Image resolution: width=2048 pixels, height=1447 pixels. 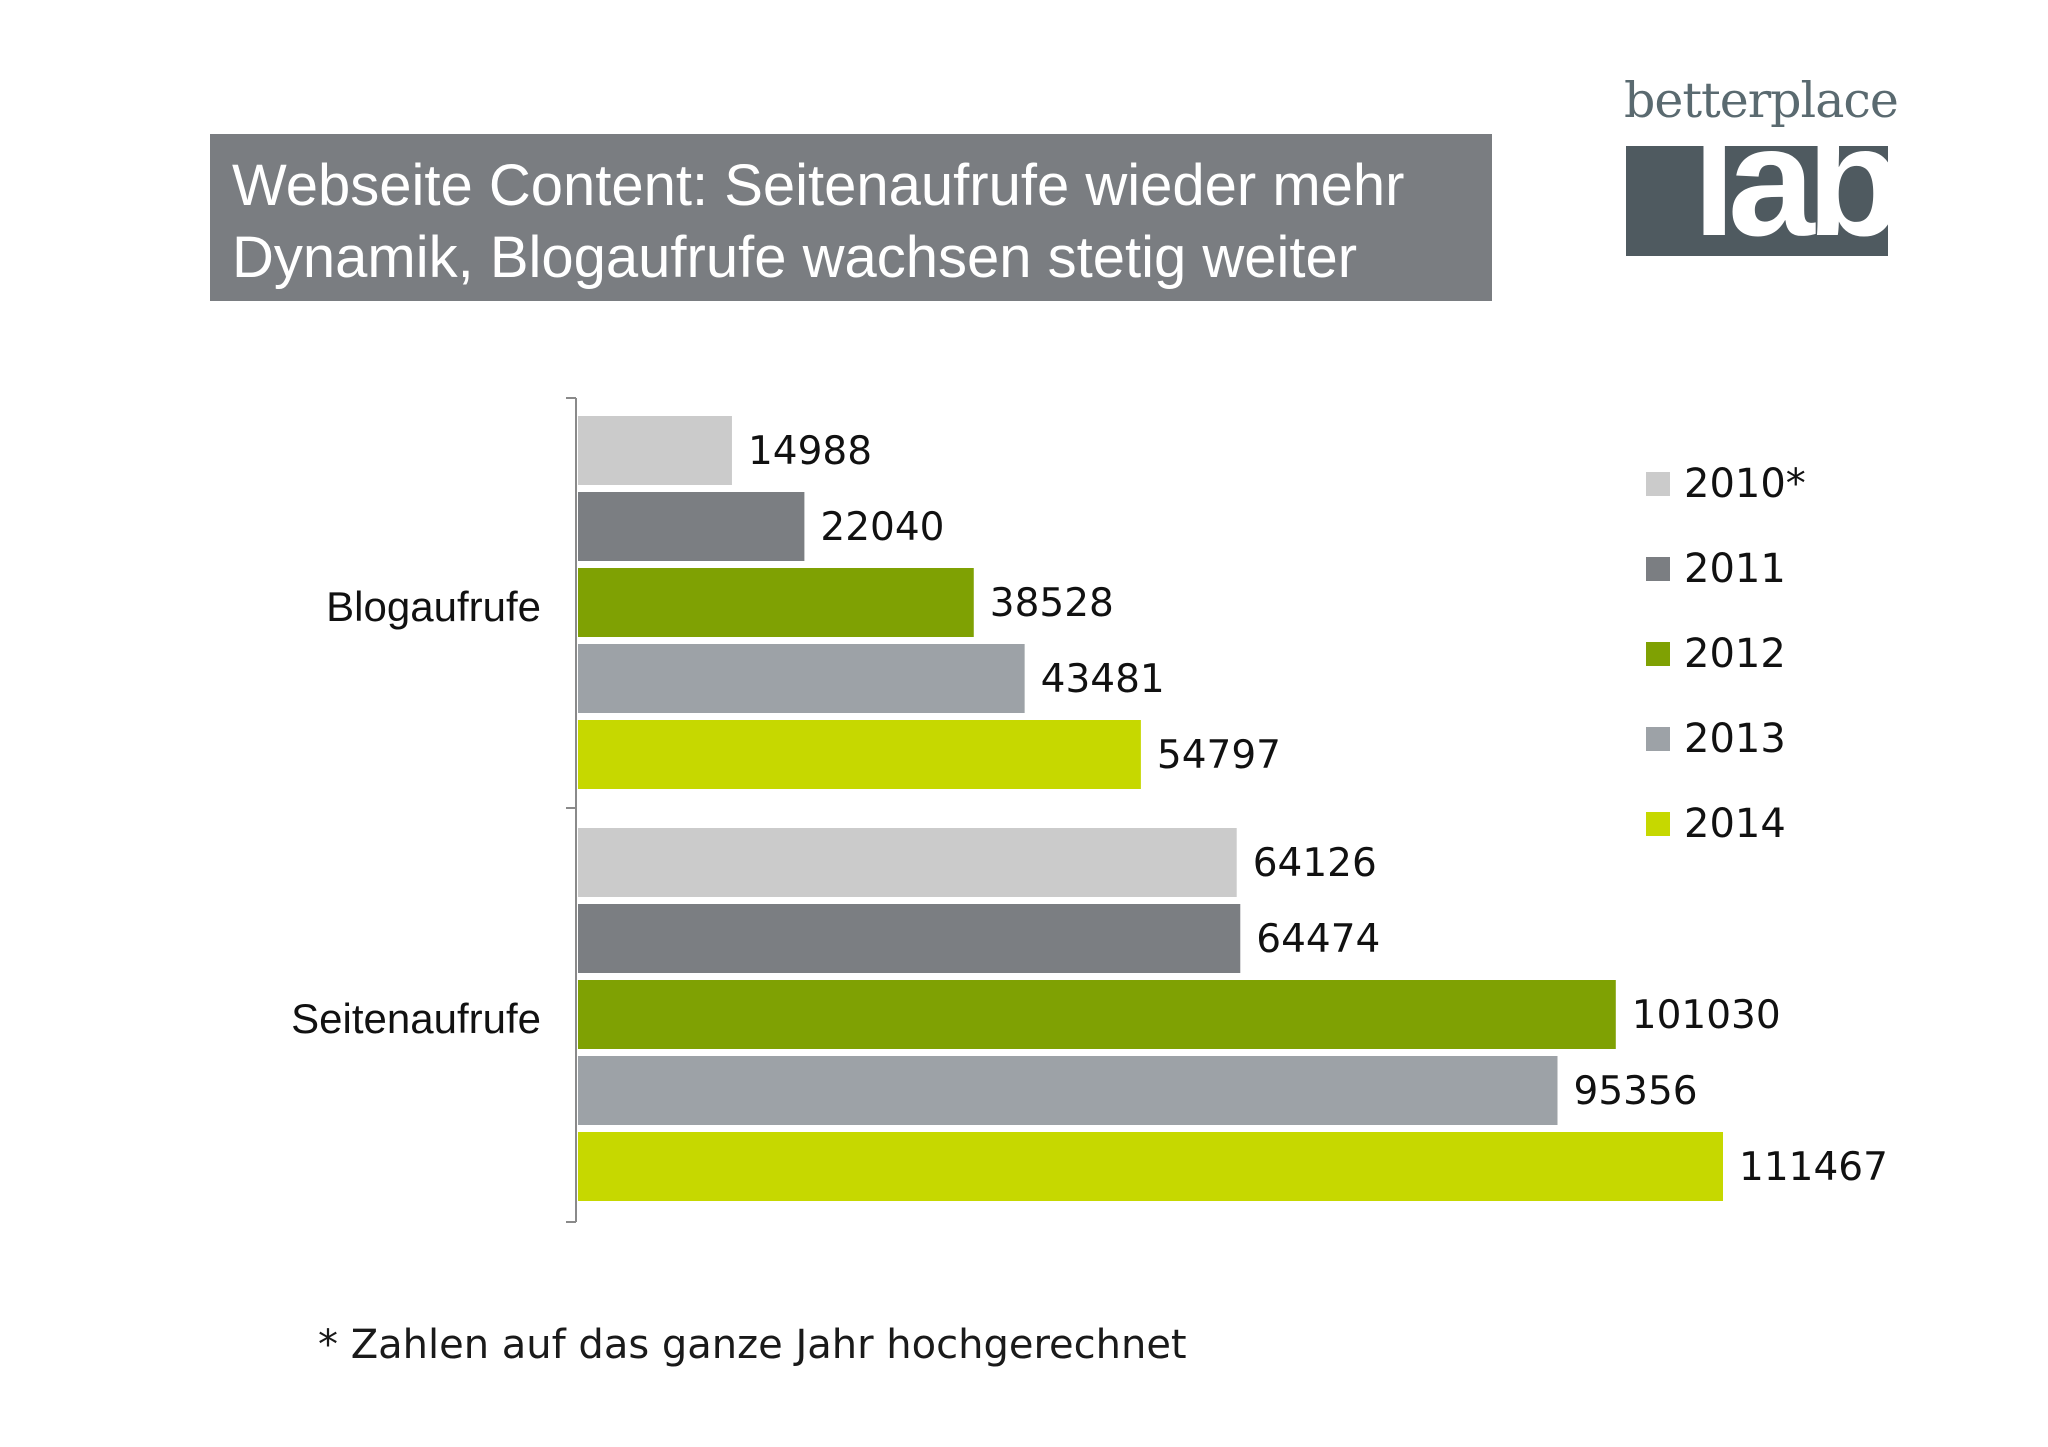 I want to click on bar-seitenaufrufe-2012, so click(x=1097, y=1014).